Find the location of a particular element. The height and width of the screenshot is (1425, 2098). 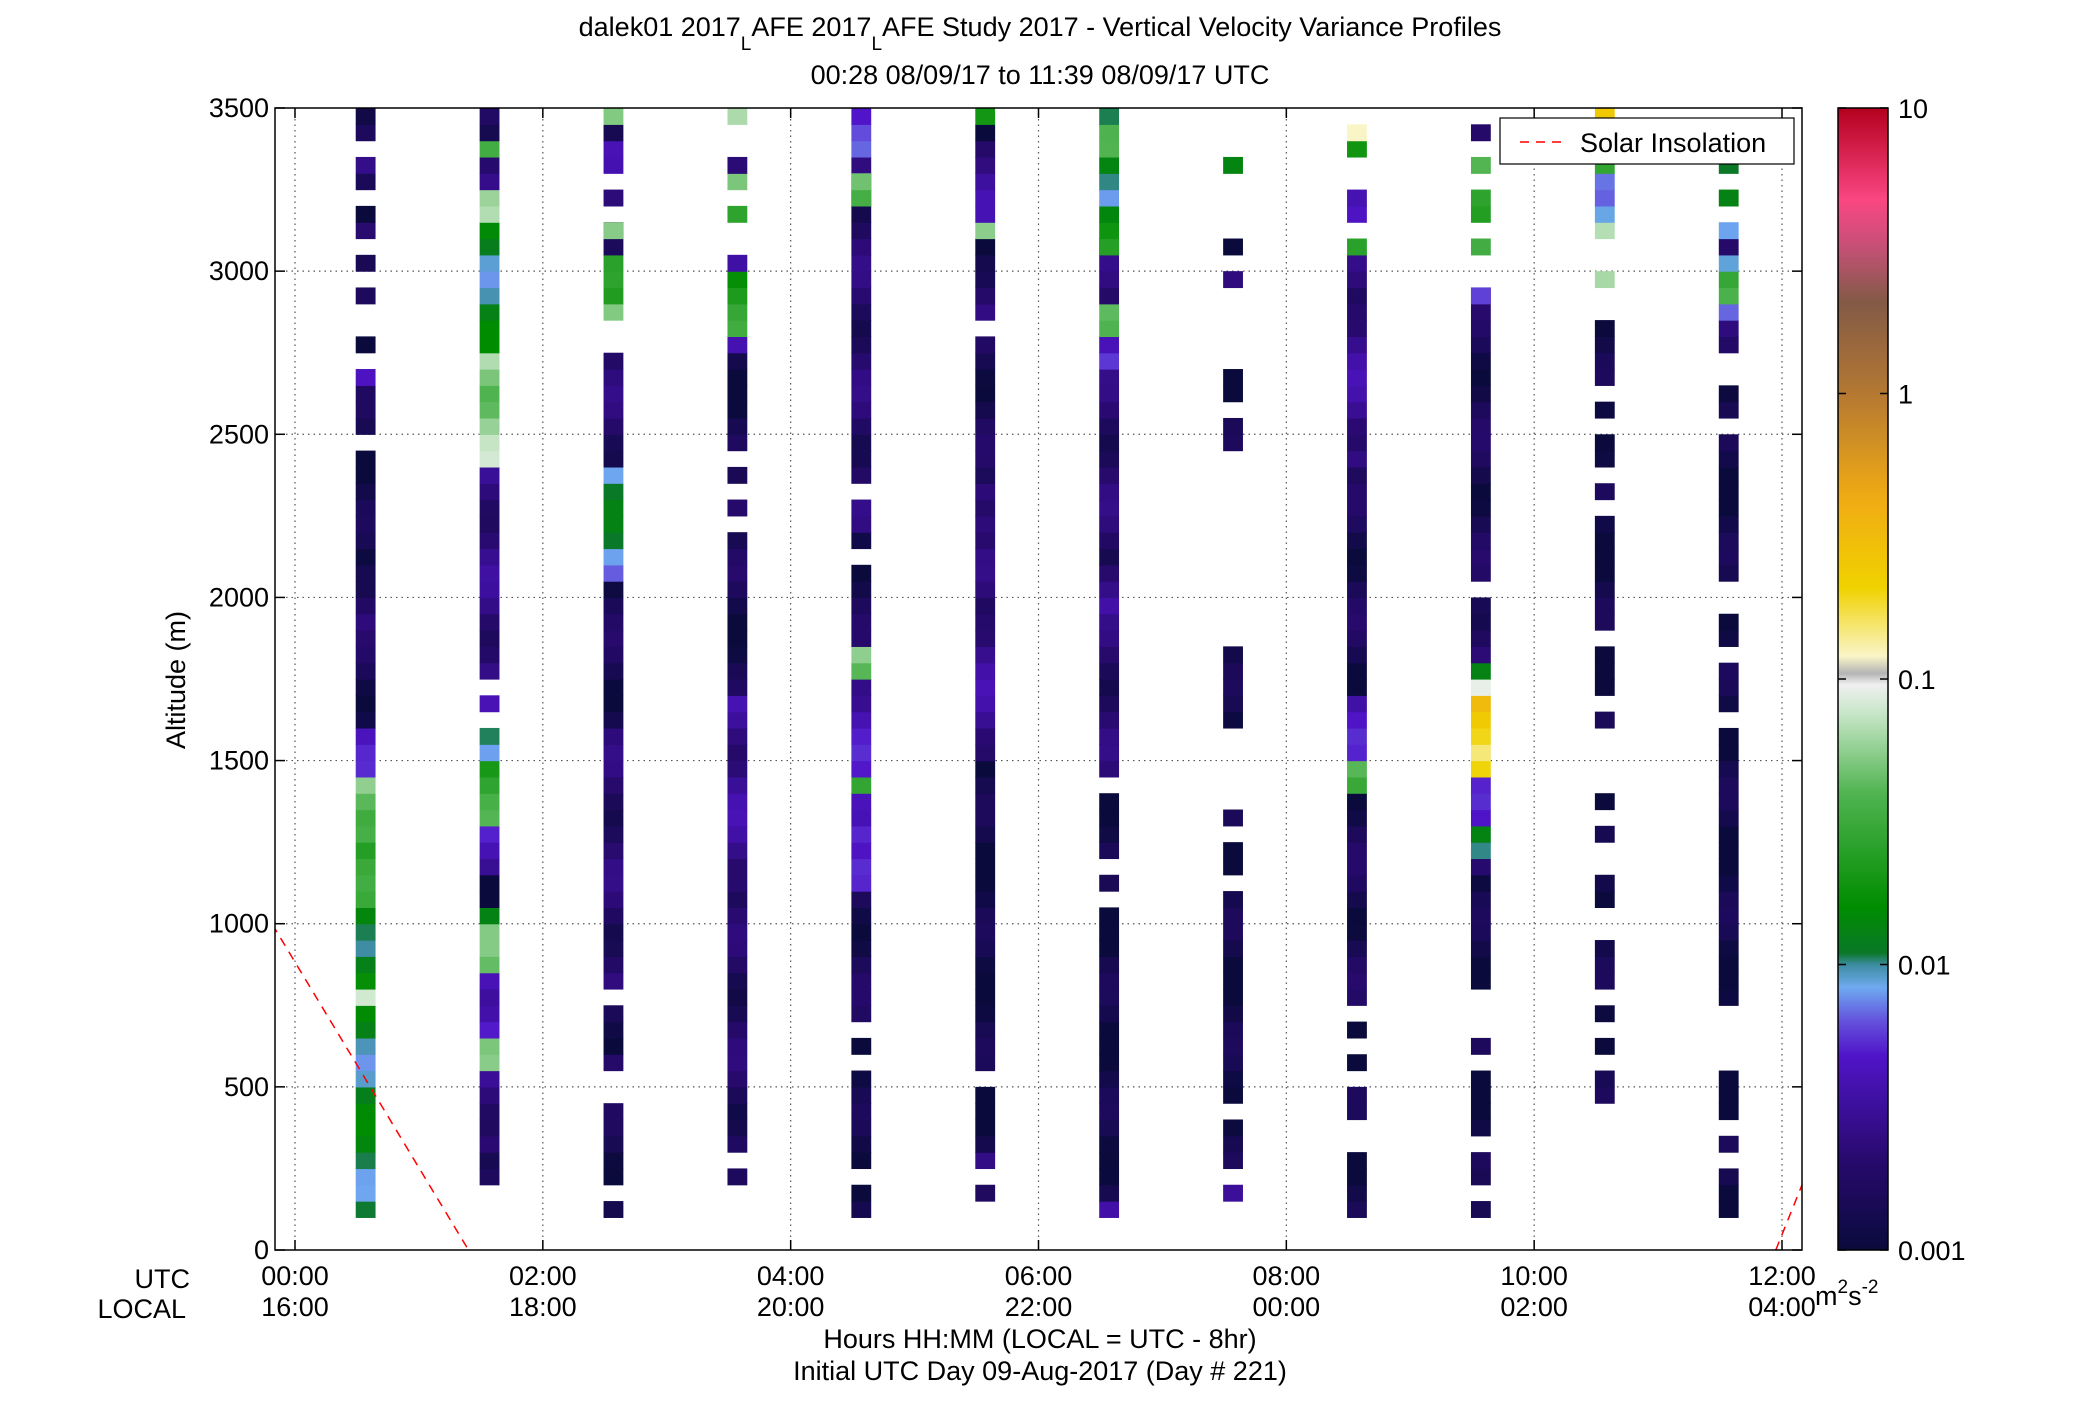

y-tick-label: 0 is located at coordinates (261, 1250).